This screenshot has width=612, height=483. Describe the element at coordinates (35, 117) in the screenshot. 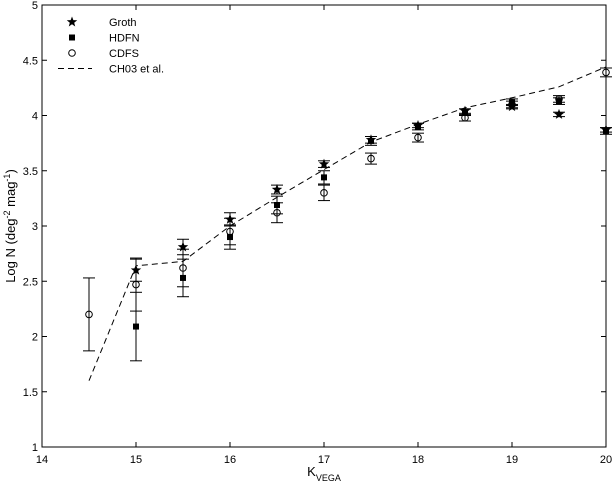

I see `y-tick-label: 4` at that location.